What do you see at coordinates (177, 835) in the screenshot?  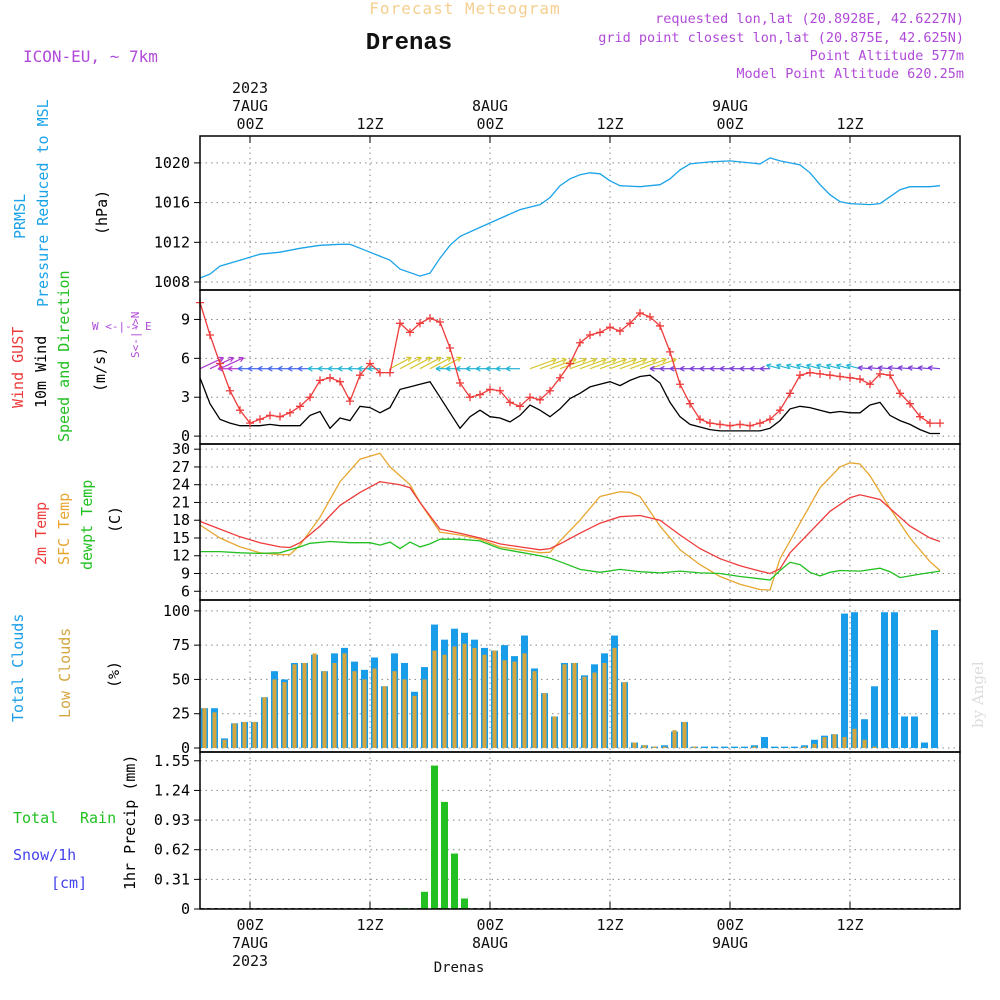 I see `precip-ticks: 0 0.31 0.62 0.93 1.24 1.55` at bounding box center [177, 835].